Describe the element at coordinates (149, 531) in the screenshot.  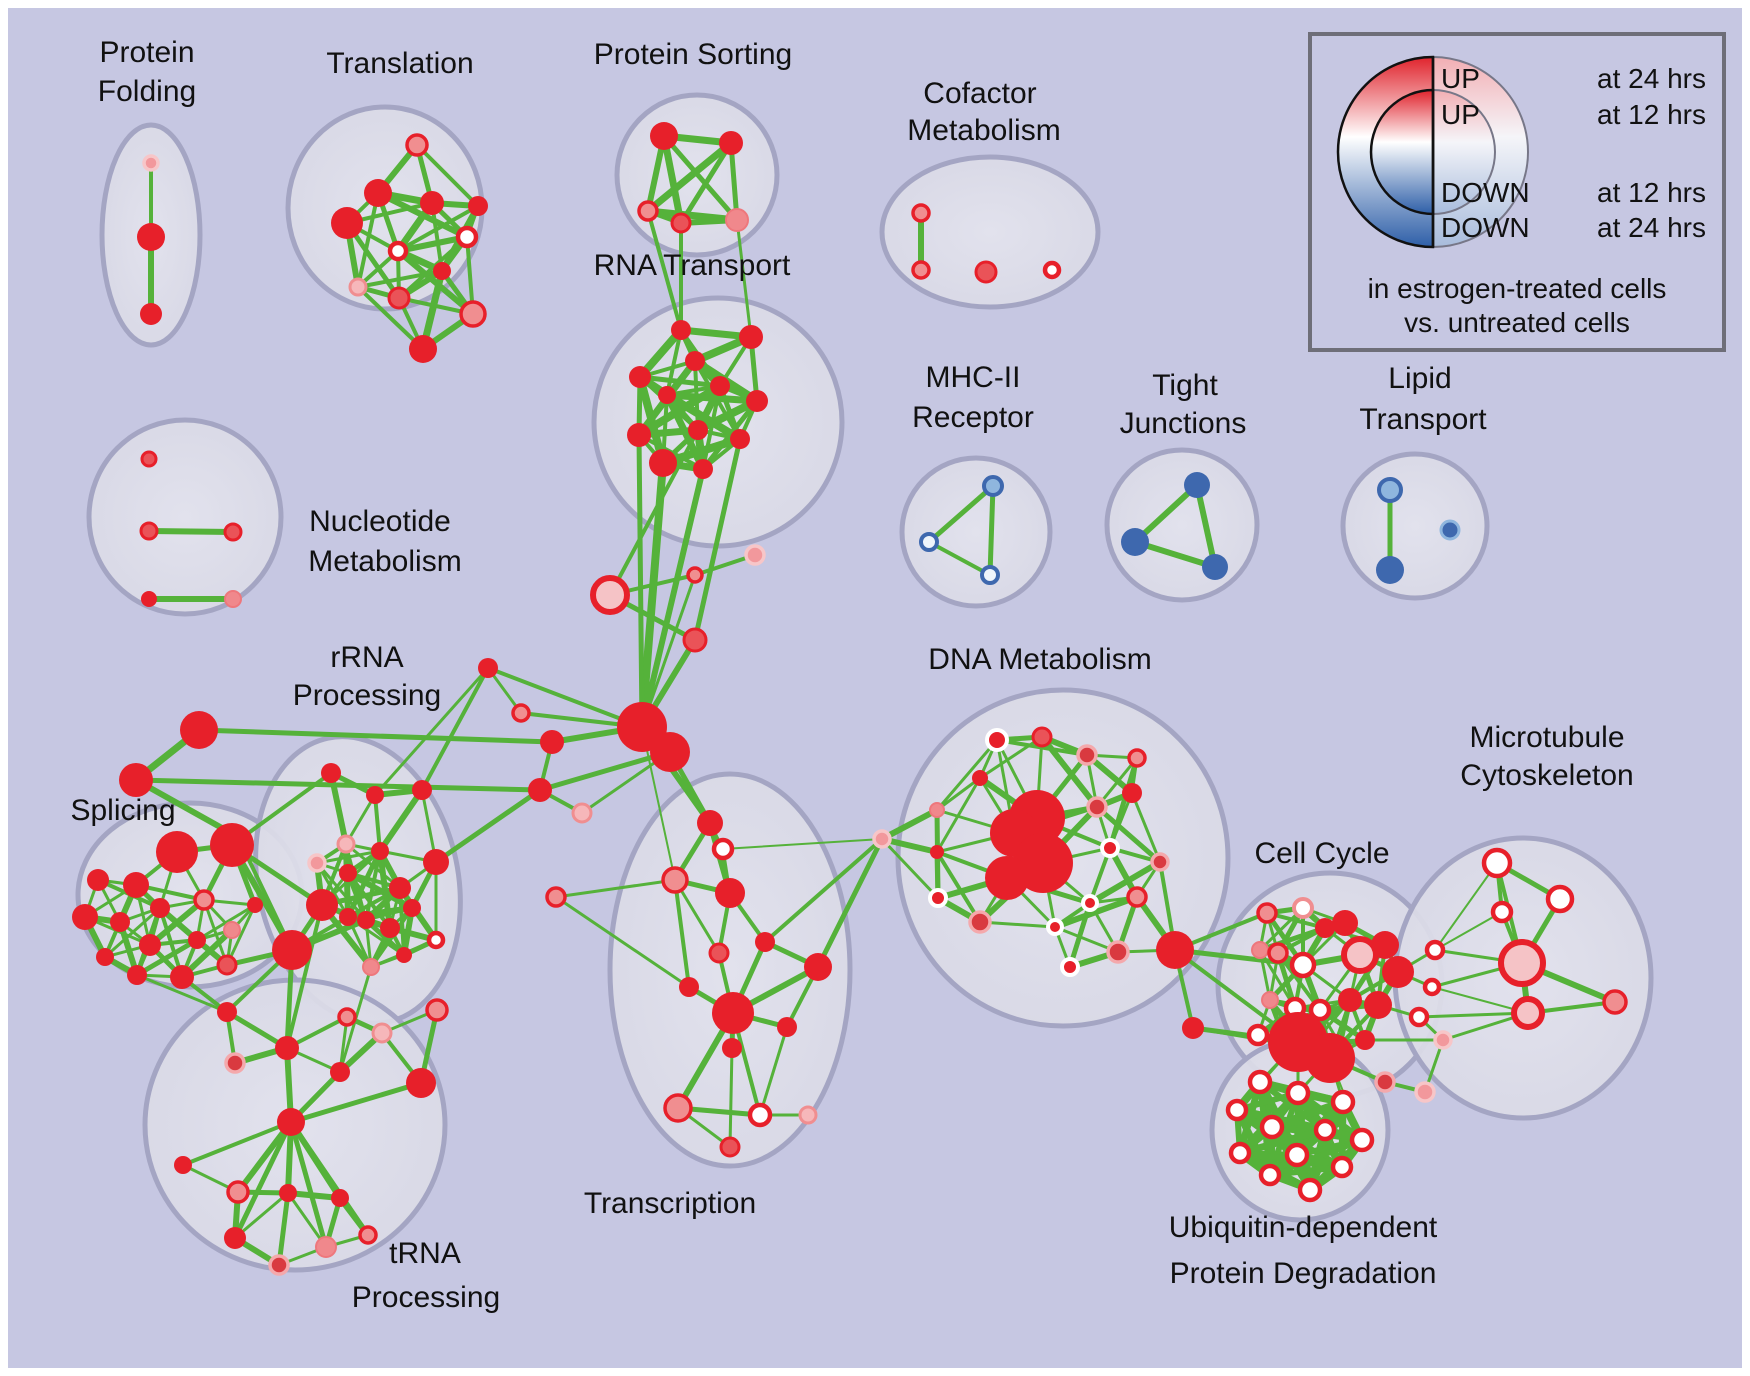
I see `node-nucleotide-metabolism` at that location.